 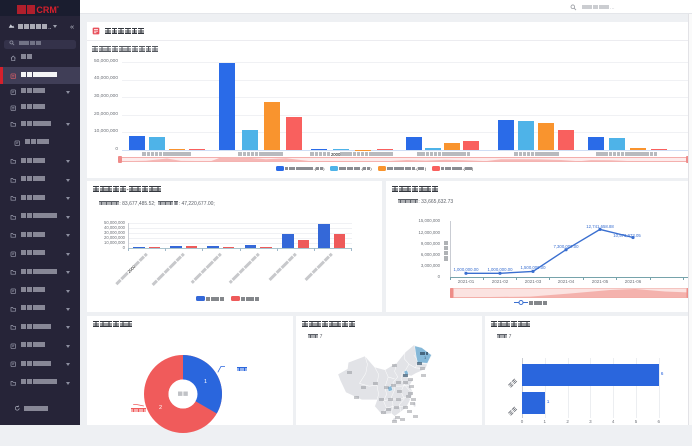 I want to click on svg-text: 2, so click(x=160, y=408).